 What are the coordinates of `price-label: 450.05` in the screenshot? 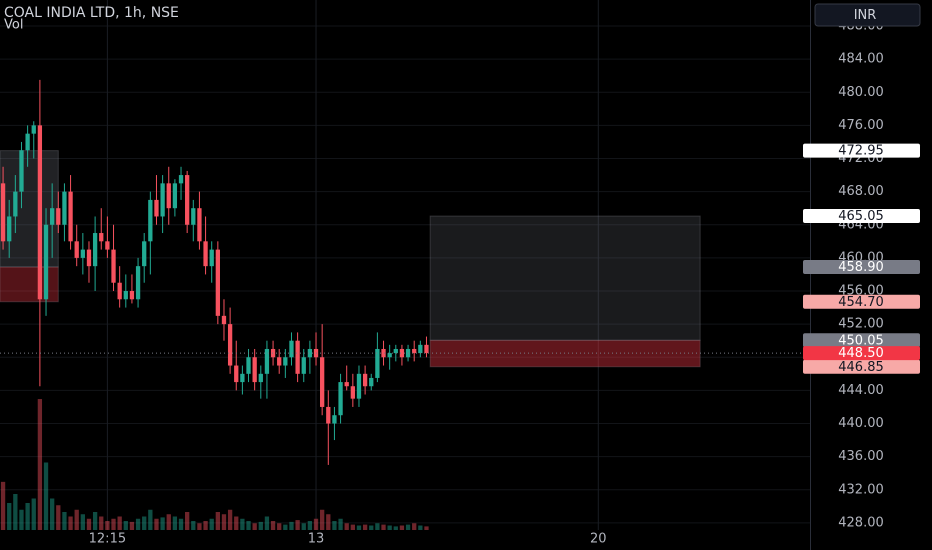 It's located at (861, 340).